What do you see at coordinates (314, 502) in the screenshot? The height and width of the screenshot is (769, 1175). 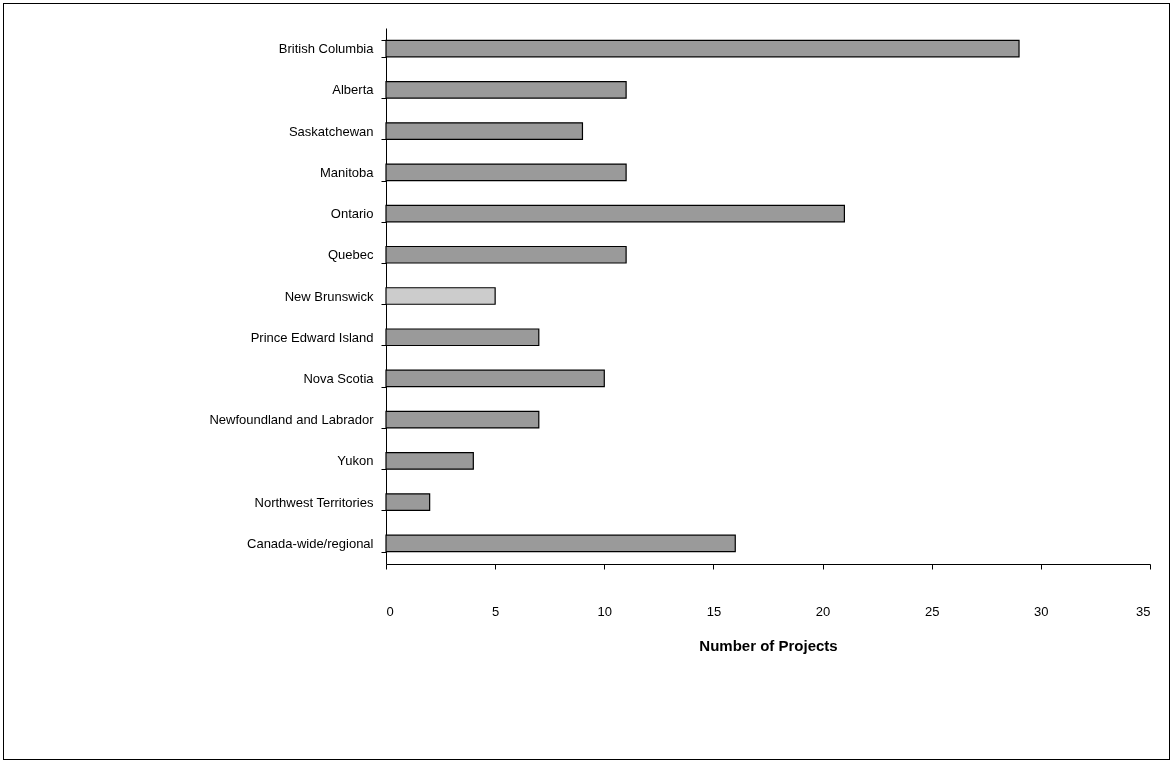 I see `y-tick-label: Northwest Territories` at bounding box center [314, 502].